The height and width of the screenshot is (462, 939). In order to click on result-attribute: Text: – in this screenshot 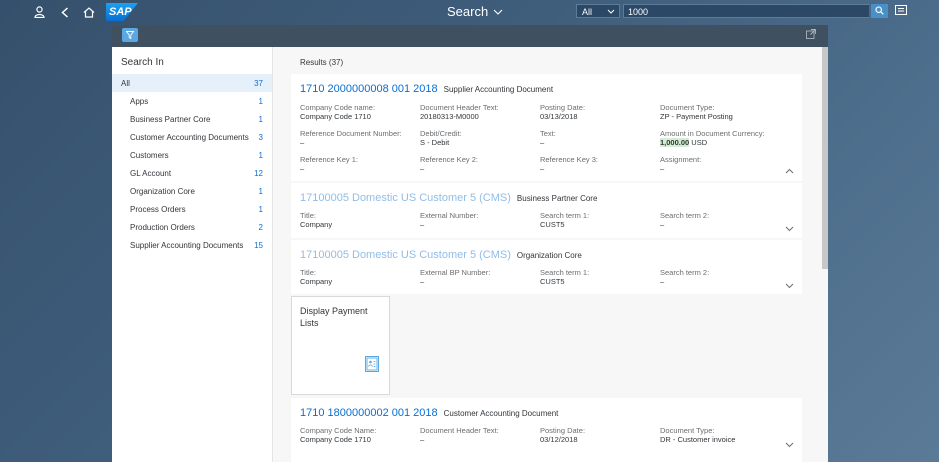, I will do `click(548, 138)`.